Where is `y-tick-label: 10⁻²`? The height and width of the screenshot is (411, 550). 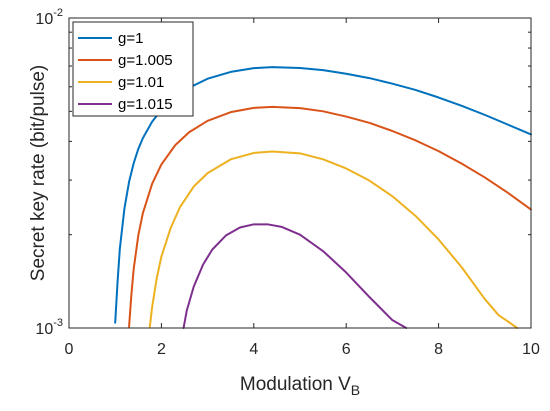 y-tick-label: 10⁻² is located at coordinates (49, 17).